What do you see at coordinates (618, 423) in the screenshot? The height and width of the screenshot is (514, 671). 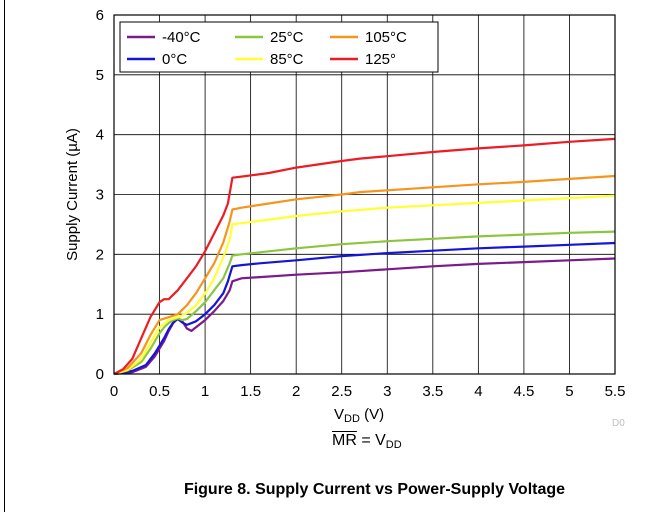 I see `document-id: D0` at bounding box center [618, 423].